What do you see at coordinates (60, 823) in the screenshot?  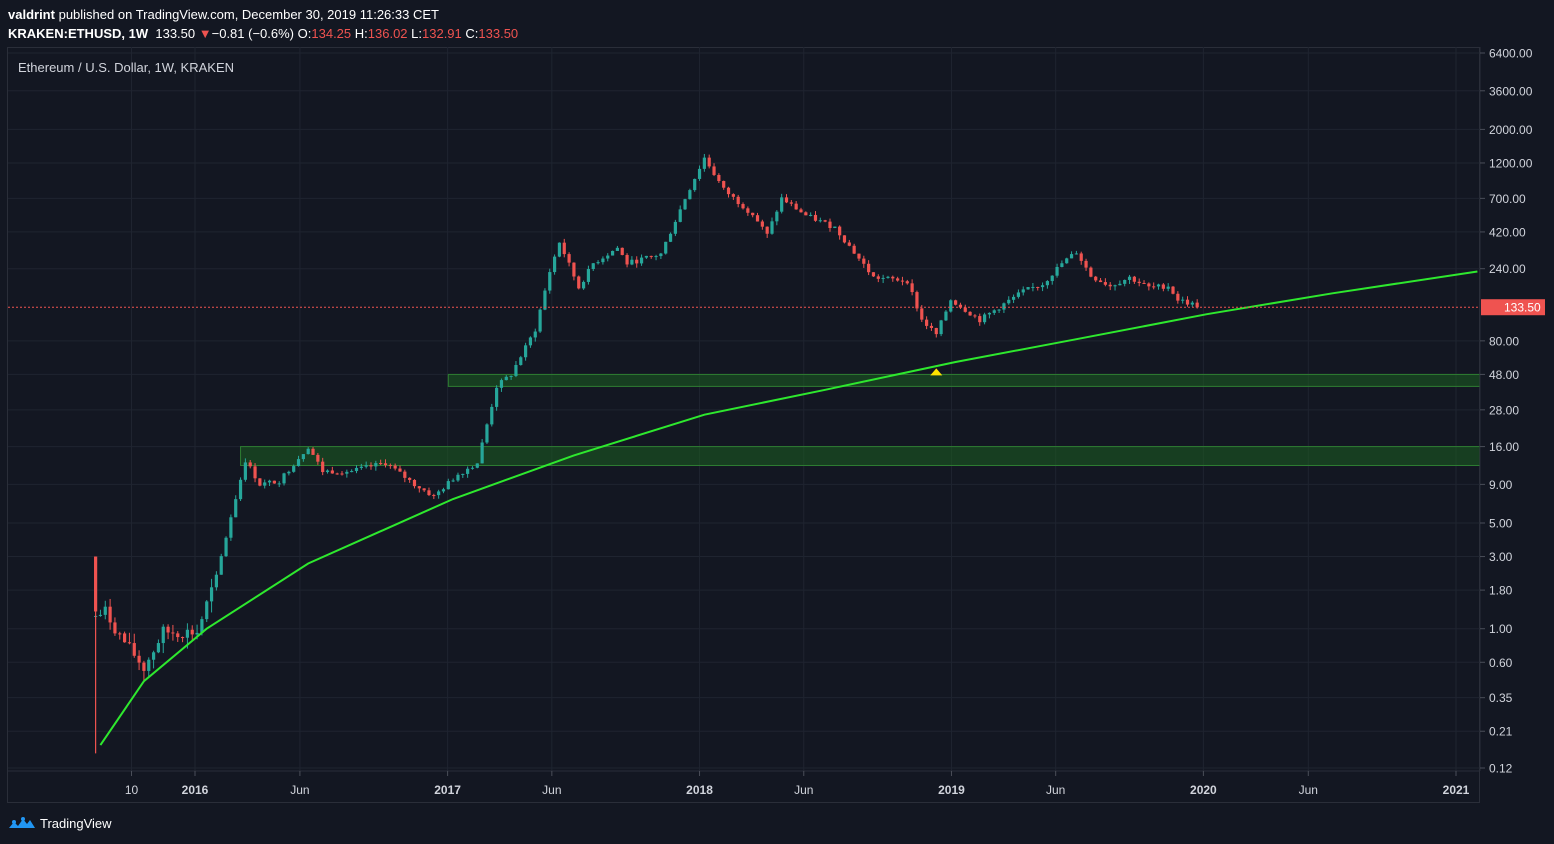 I see `tradingview-footer: TradingView` at bounding box center [60, 823].